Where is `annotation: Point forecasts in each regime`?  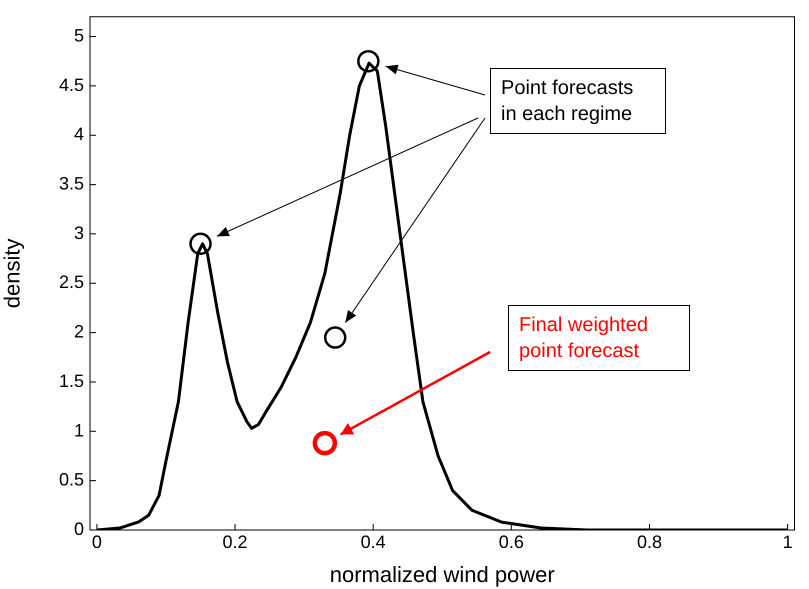
annotation: Point forecasts in each regime is located at coordinates (578, 101).